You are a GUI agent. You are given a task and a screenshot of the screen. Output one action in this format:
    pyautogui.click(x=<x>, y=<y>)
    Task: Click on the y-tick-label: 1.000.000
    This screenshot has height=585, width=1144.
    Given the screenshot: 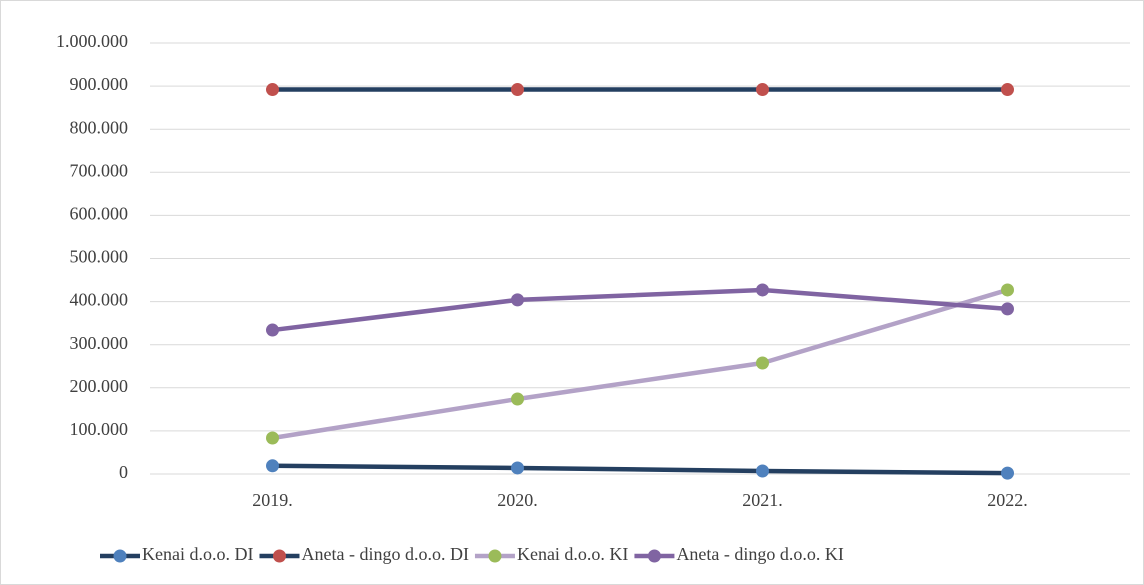 What is the action you would take?
    pyautogui.click(x=92, y=41)
    